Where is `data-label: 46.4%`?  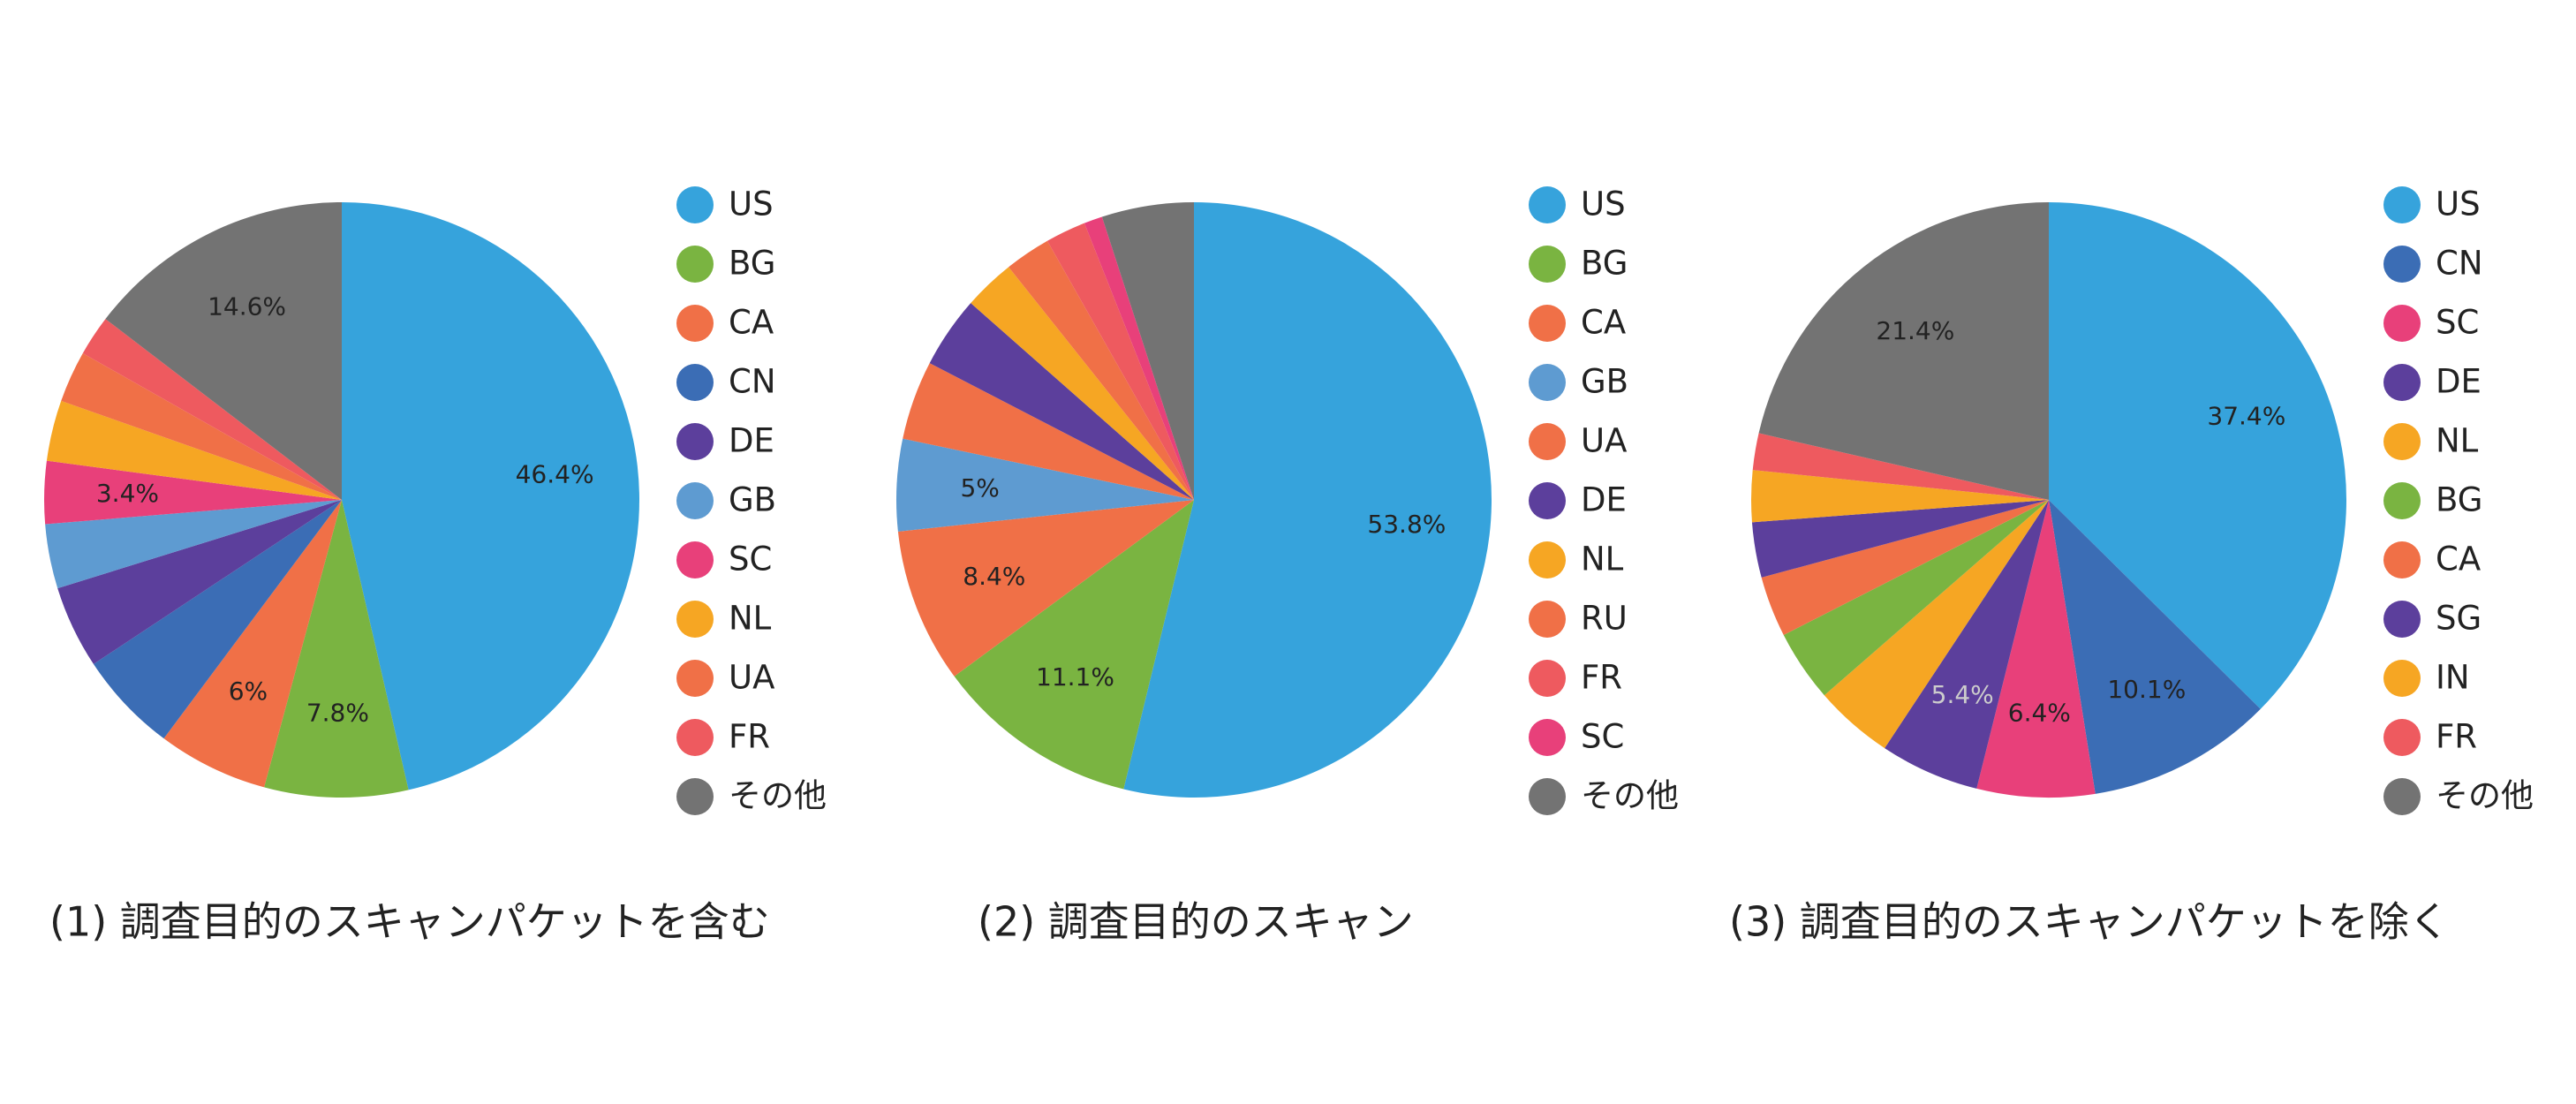
data-label: 46.4% is located at coordinates (555, 475).